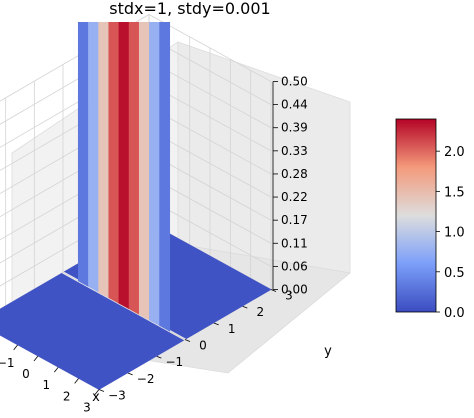 Image resolution: width=474 pixels, height=418 pixels. Describe the element at coordinates (294, 197) in the screenshot. I see `z-tick-label: 0.22` at that location.